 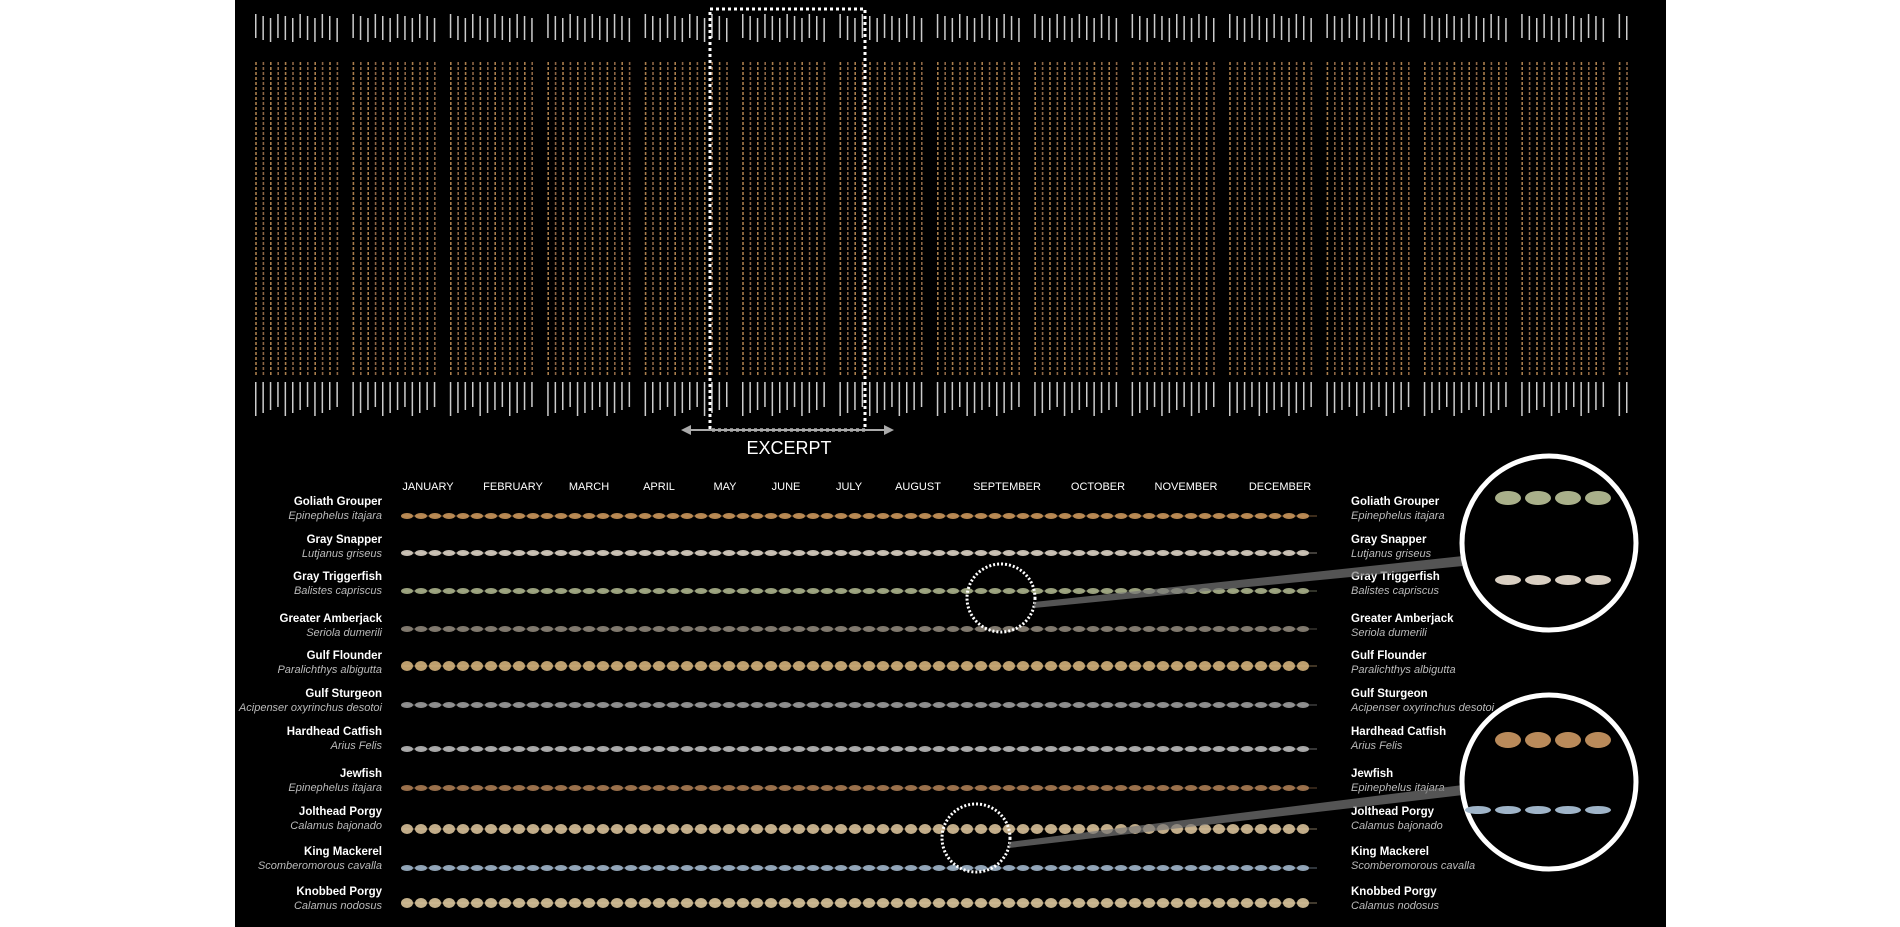 What do you see at coordinates (1395, 906) in the screenshot?
I see `species-latin: Calamus nodosus` at bounding box center [1395, 906].